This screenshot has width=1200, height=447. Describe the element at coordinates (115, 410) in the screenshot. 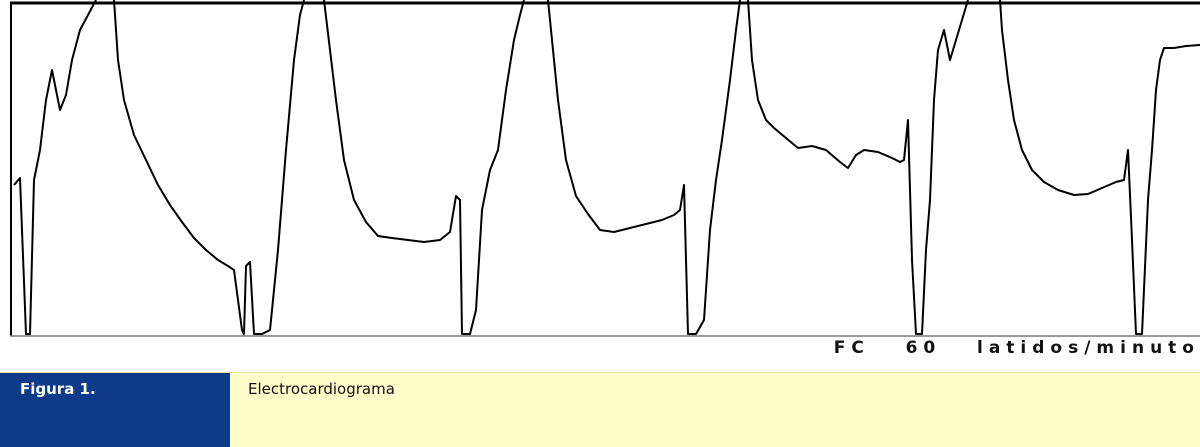

I see `figure-caption-label: Figura 1.` at that location.